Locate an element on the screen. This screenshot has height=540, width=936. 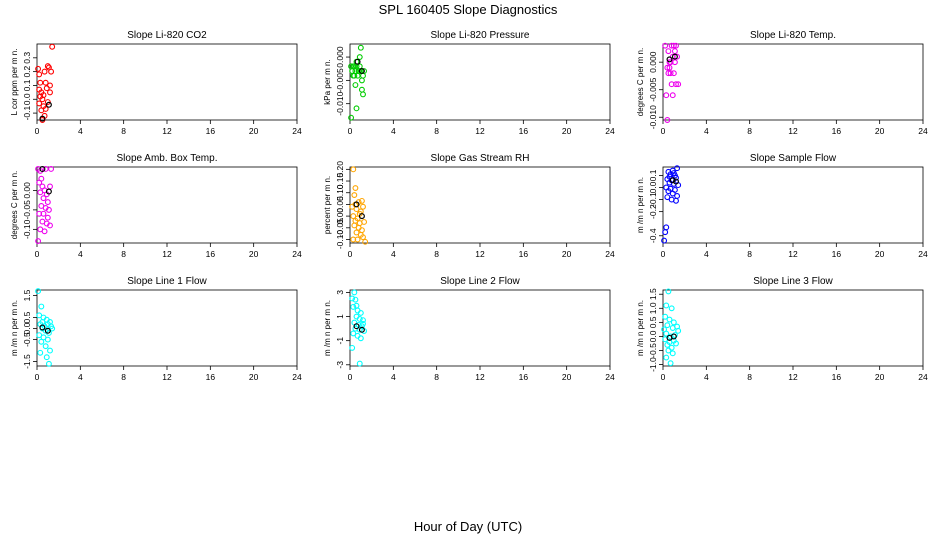
y-tick-label: -0.1 is located at coordinates (653, 199).